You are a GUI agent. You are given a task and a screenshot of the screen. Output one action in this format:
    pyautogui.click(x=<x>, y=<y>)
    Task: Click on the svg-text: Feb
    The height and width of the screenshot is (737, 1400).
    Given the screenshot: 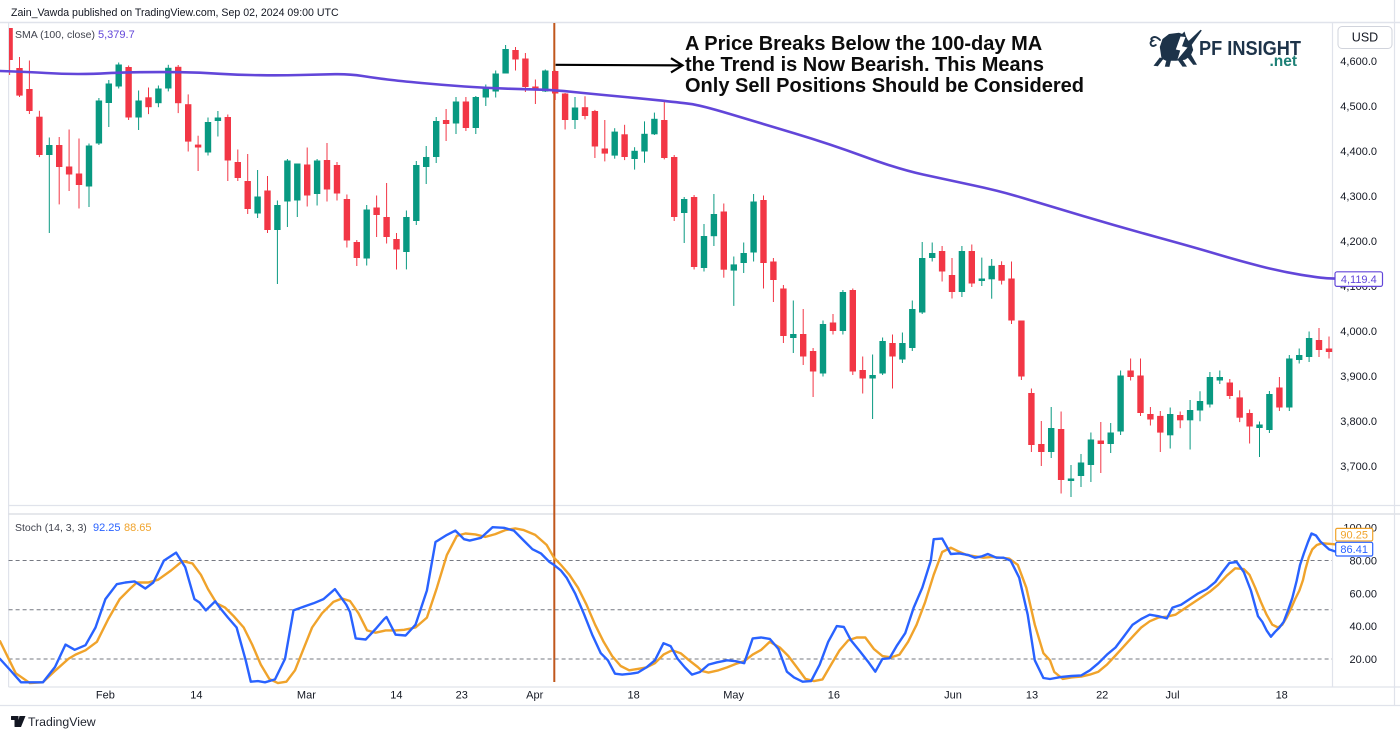 What is the action you would take?
    pyautogui.click(x=105, y=696)
    